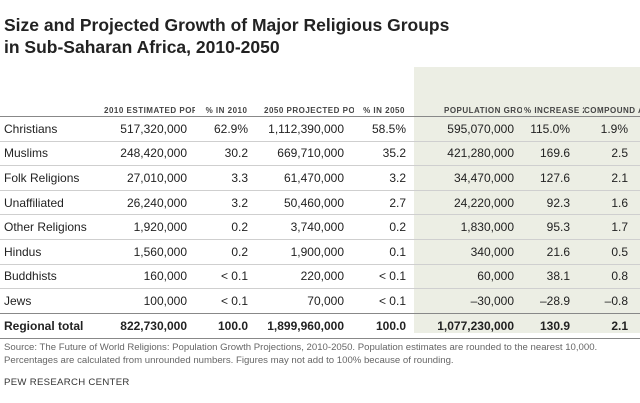 Image resolution: width=640 pixels, height=403 pixels. What do you see at coordinates (226, 178) in the screenshot?
I see `cell-pct-2010: 3.3` at bounding box center [226, 178].